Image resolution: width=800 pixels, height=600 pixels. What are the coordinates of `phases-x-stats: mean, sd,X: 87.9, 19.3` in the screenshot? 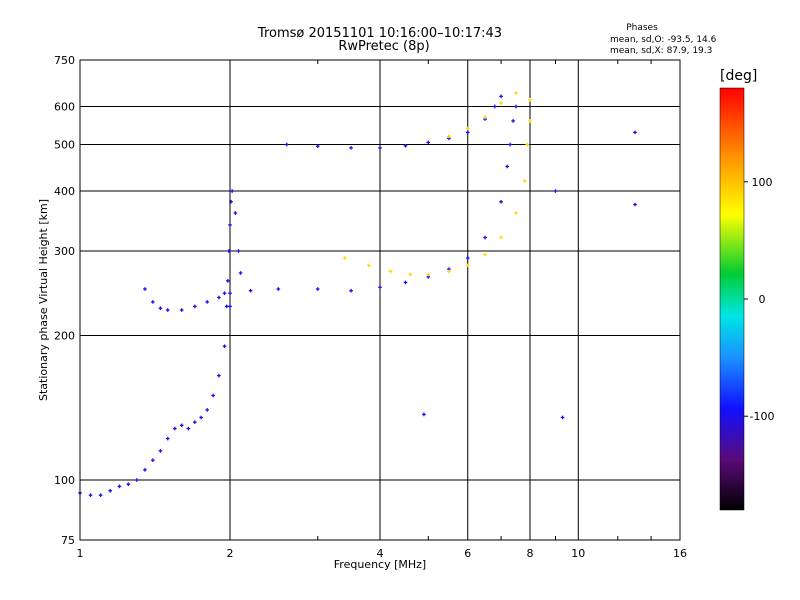 It's located at (661, 51).